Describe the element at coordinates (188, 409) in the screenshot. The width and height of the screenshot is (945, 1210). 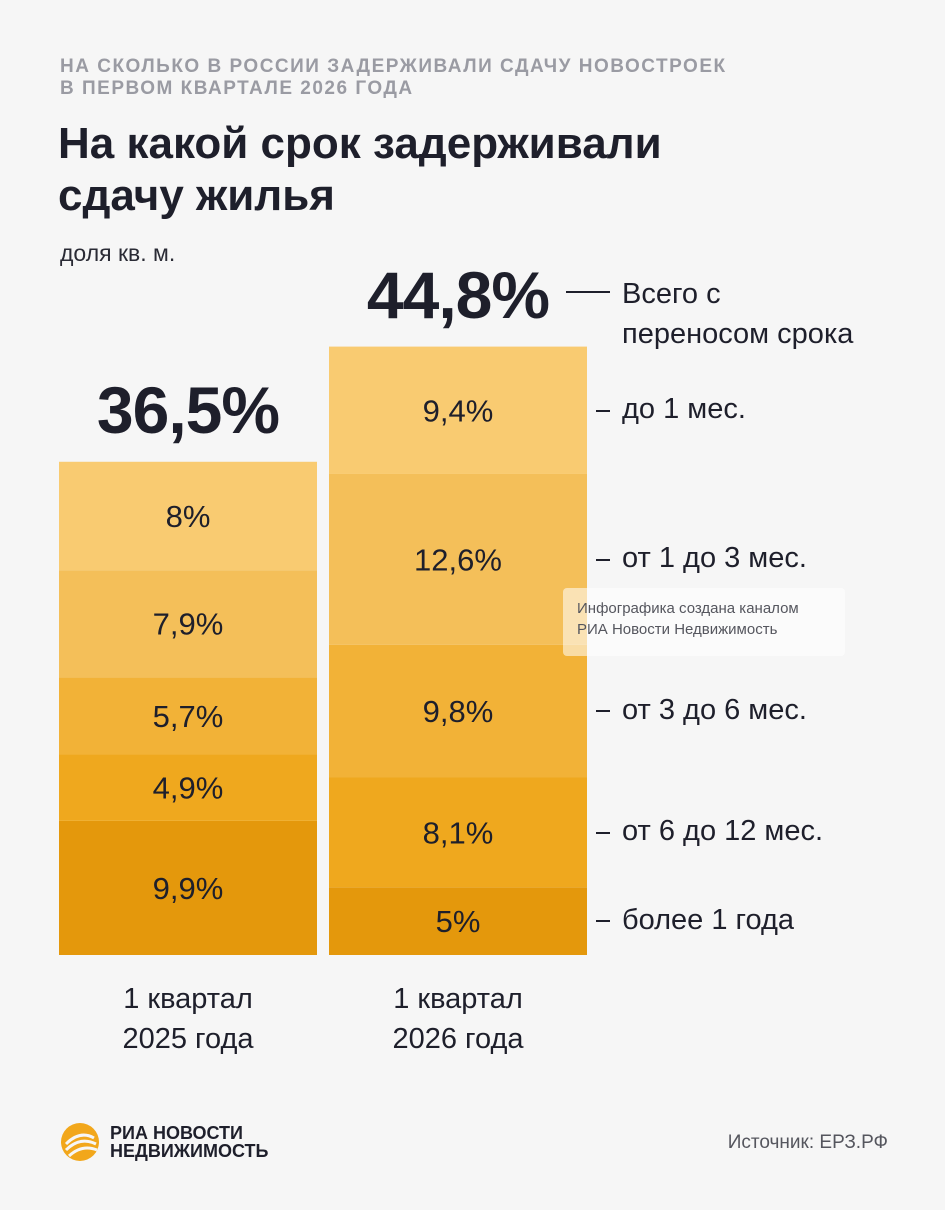
I see `total-value: 36,5%` at that location.